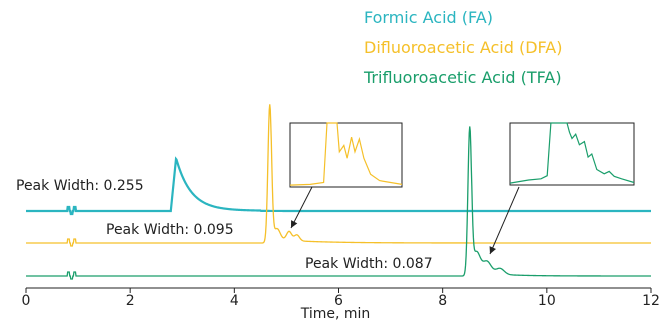 The height and width of the screenshot is (330, 671). Describe the element at coordinates (651, 301) in the screenshot. I see `x-tick-label: 12` at that location.